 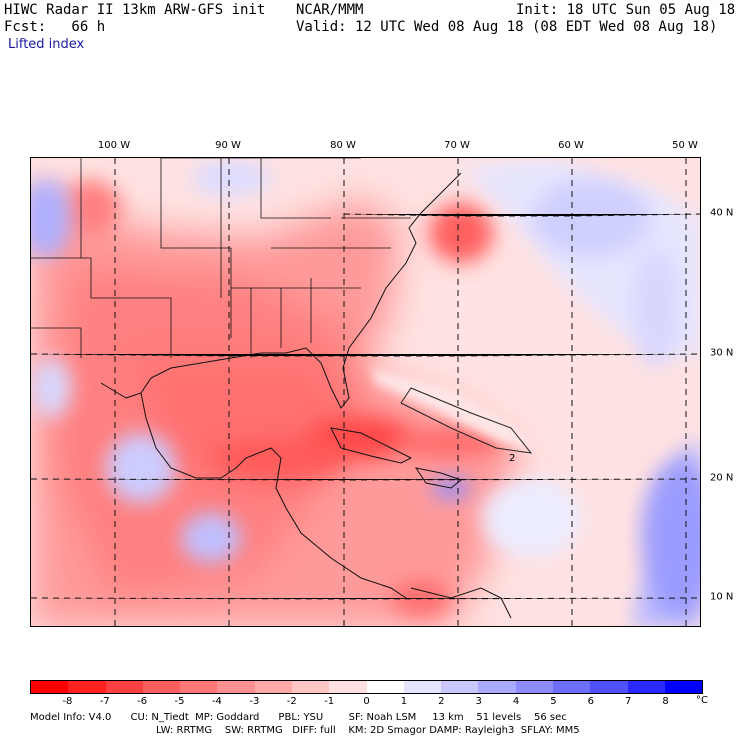 I want to click on colorbar-tick-label: -7, so click(x=104, y=701).